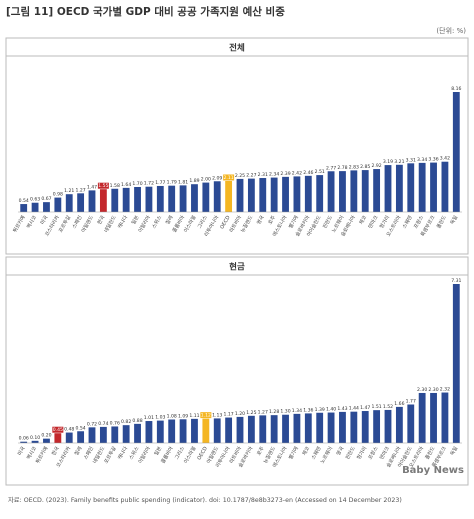  What do you see at coordinates (228, 178) in the screenshot?
I see `value-label: 2.11` at bounding box center [228, 178].